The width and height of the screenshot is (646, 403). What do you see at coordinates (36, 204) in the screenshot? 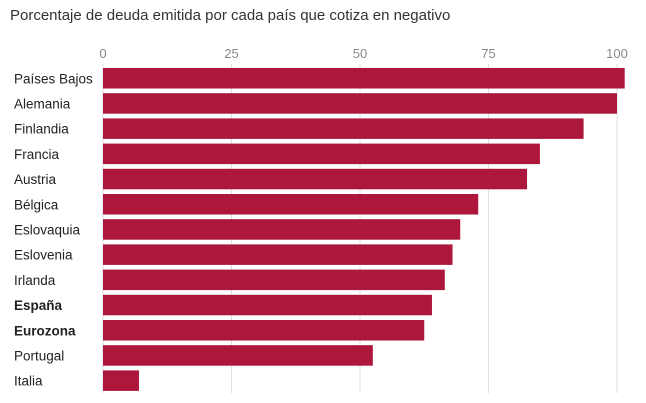
I see `category-label-5: Bélgica` at bounding box center [36, 204].